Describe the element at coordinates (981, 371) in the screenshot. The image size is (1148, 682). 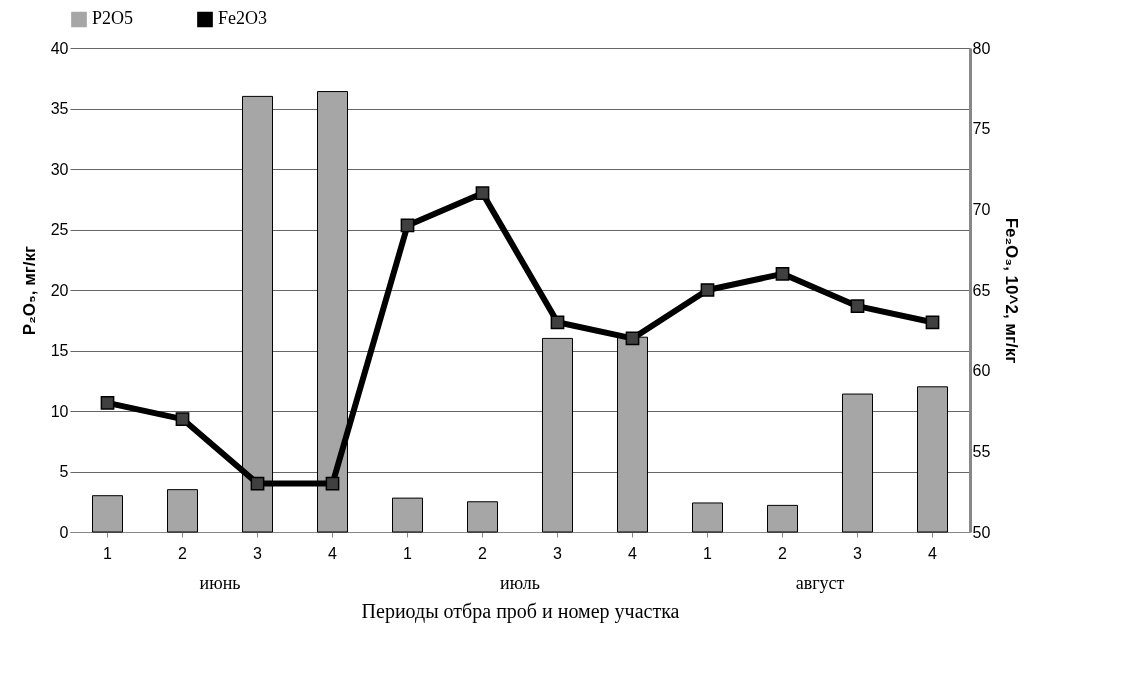
I see `y2-tick-label: 60` at that location.